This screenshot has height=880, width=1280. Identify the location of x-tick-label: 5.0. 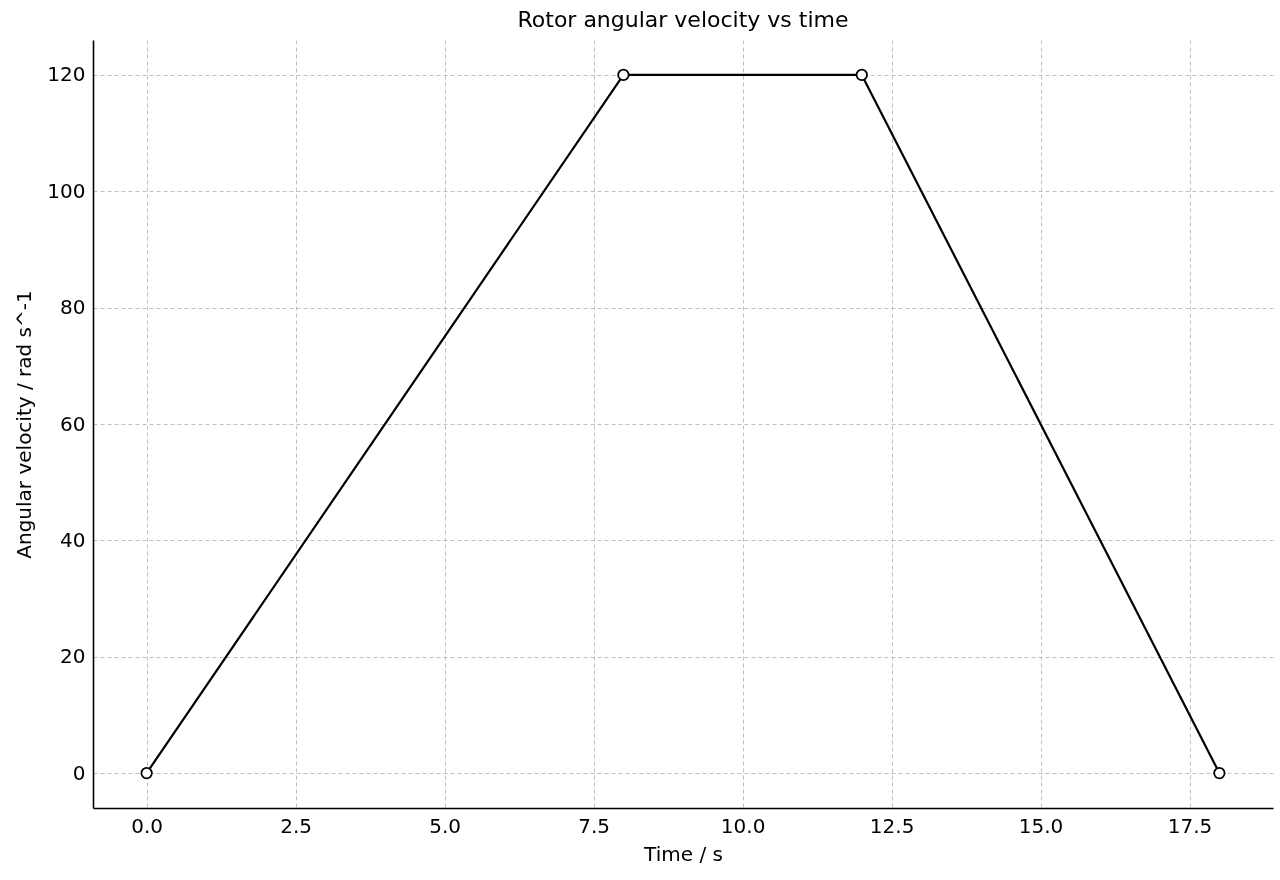
(445, 825).